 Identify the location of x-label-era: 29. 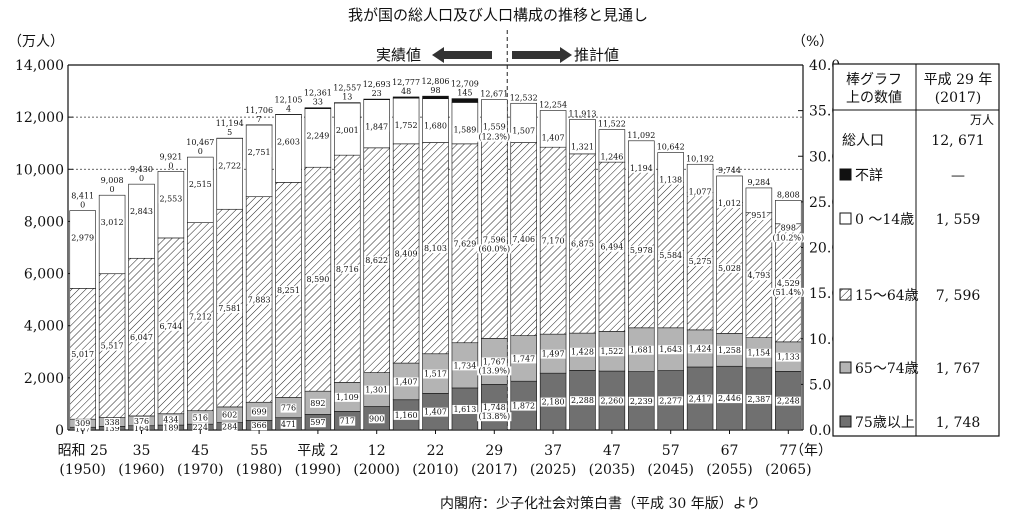
(494, 451).